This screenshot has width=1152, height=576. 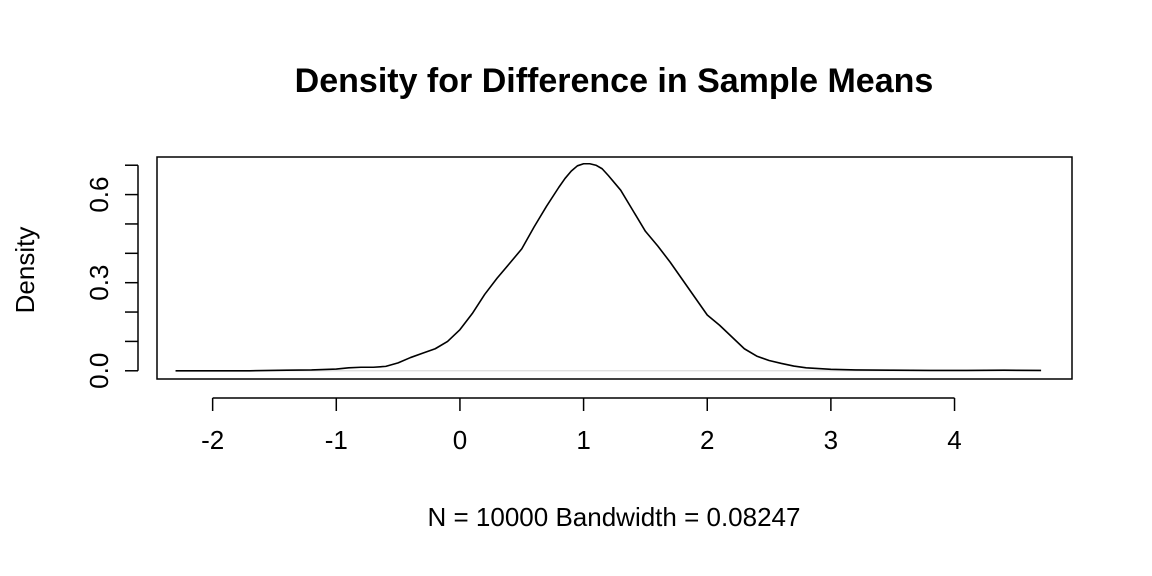 What do you see at coordinates (954, 440) in the screenshot?
I see `x-tick-label: 4` at bounding box center [954, 440].